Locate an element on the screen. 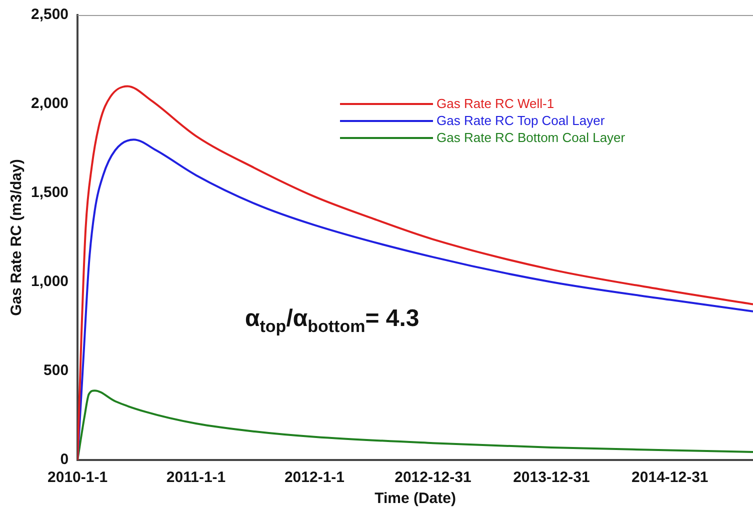  x-tick-label: 2011-1-1 is located at coordinates (196, 477).